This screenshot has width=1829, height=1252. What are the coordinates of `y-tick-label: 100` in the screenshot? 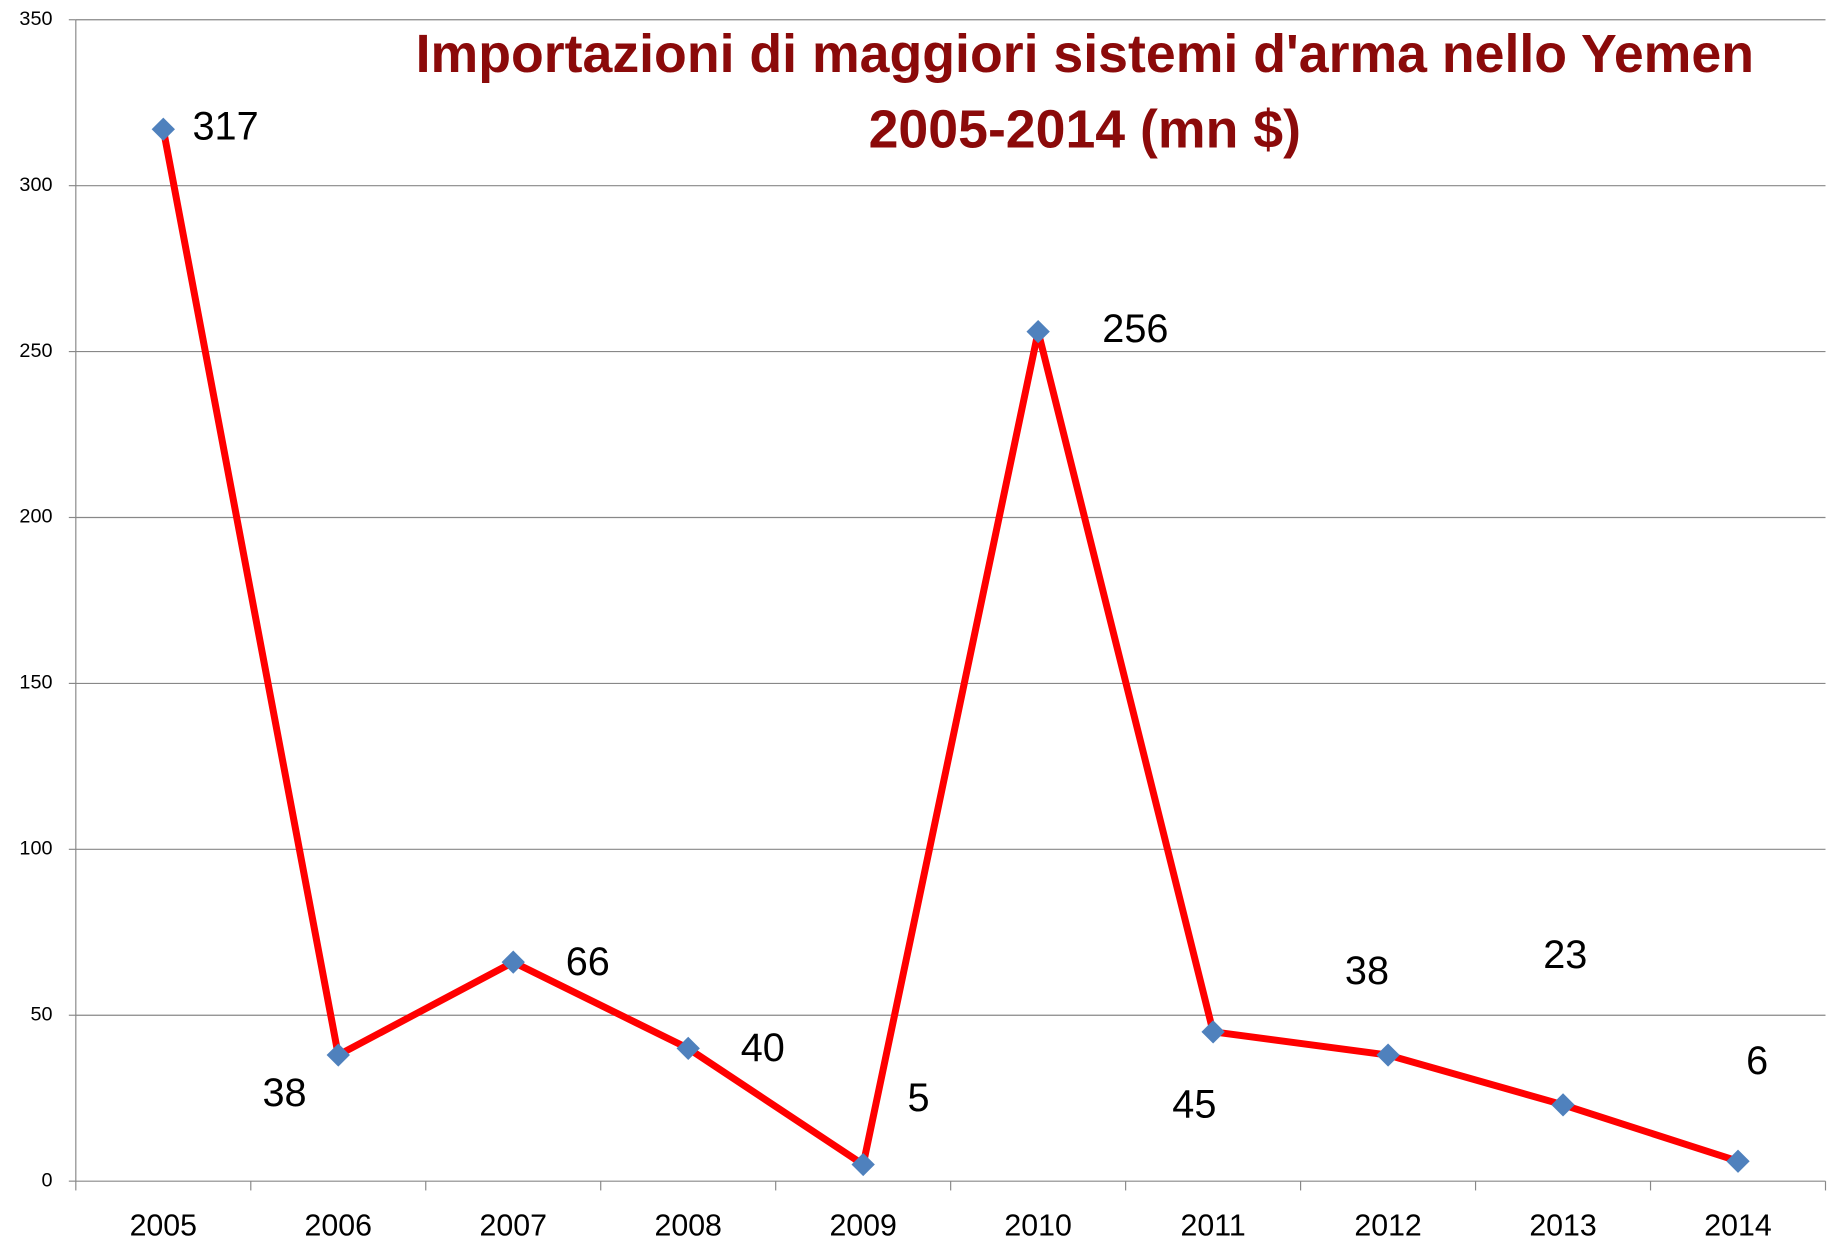 It's located at (35, 849).